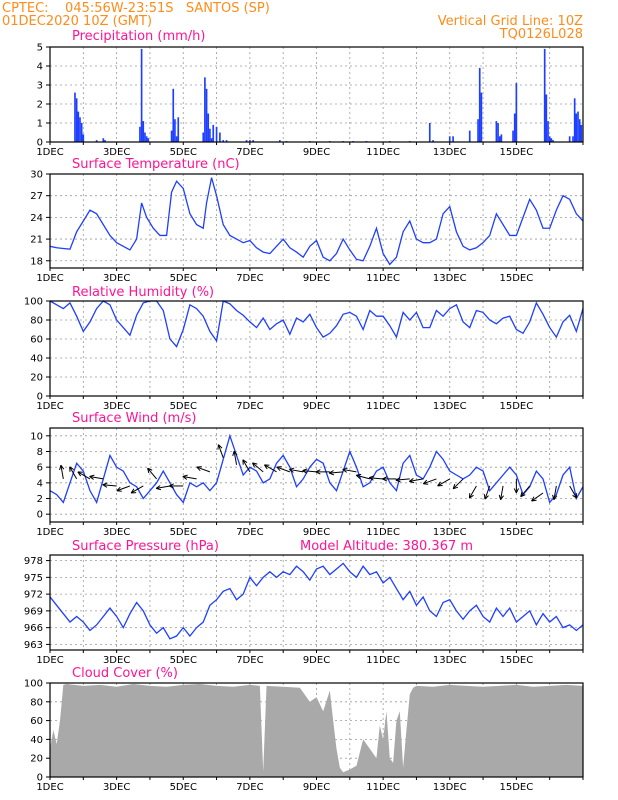 The height and width of the screenshot is (800, 618). I want to click on y-tick-label: 978, so click(33, 561).